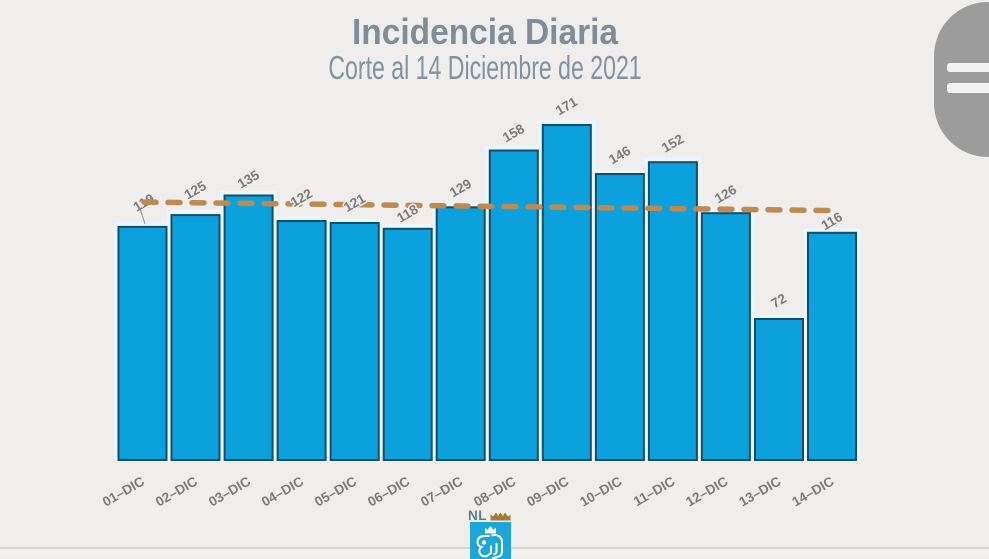 The image size is (989, 559). Describe the element at coordinates (441, 491) in the screenshot. I see `svg-text: 07–DIC` at that location.